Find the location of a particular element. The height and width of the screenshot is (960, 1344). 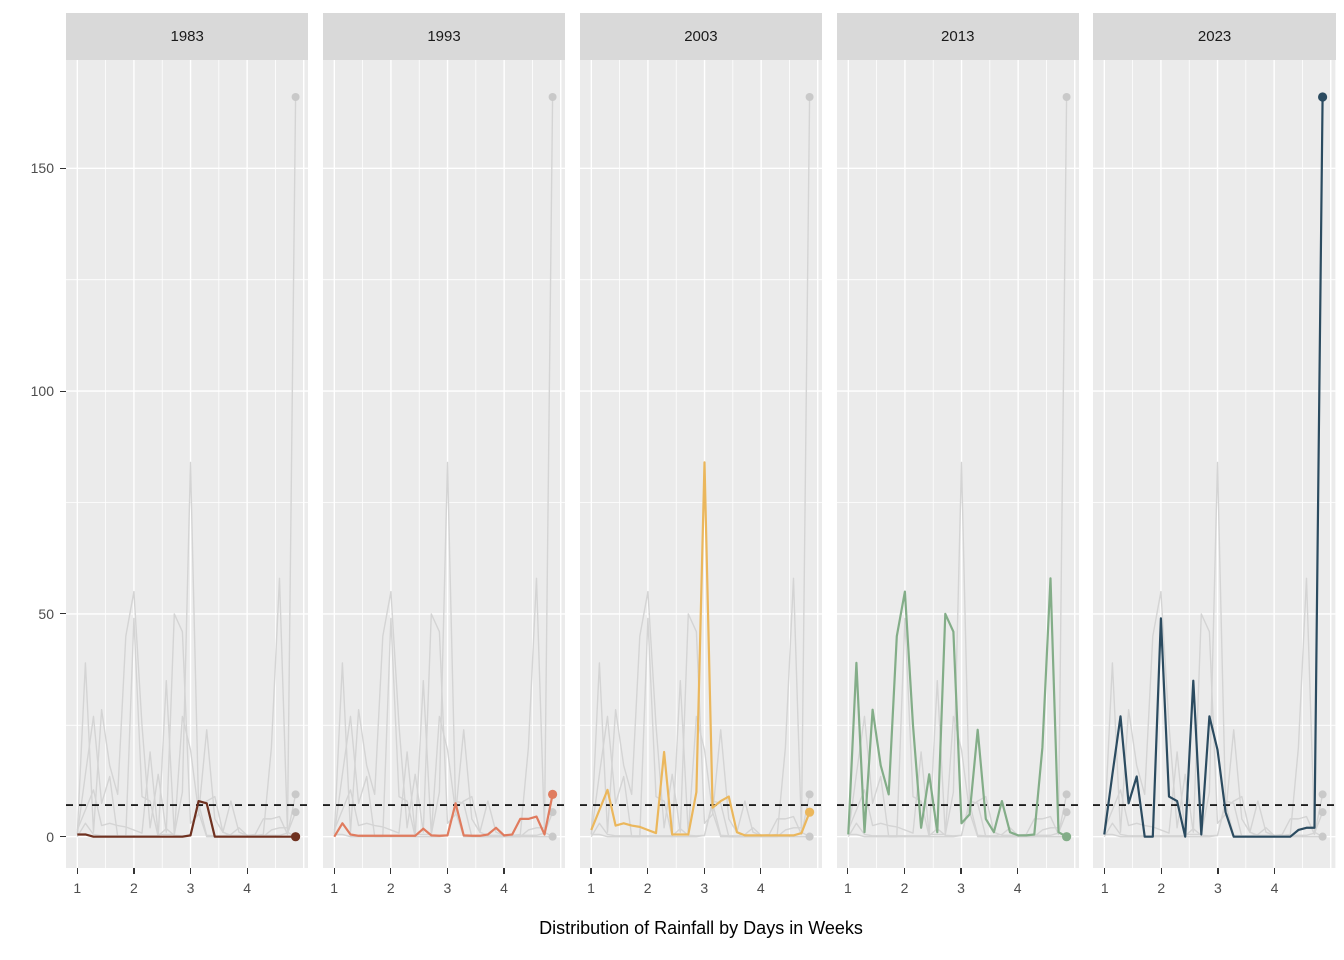

highlight-series-line-2013 is located at coordinates (956, 707).